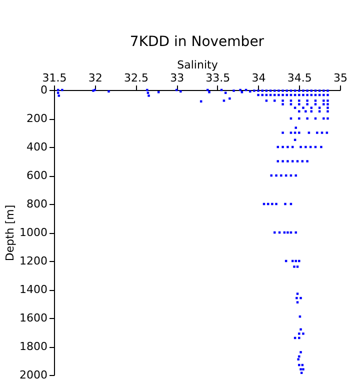 This screenshot has height=384, width=348. Describe the element at coordinates (34, 346) in the screenshot. I see `y-tick-label: 1800` at that location.